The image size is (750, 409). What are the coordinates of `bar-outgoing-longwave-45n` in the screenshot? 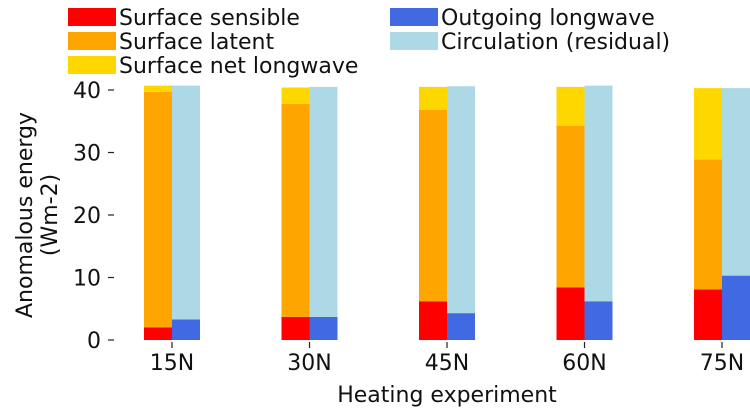 It's located at (461, 326).